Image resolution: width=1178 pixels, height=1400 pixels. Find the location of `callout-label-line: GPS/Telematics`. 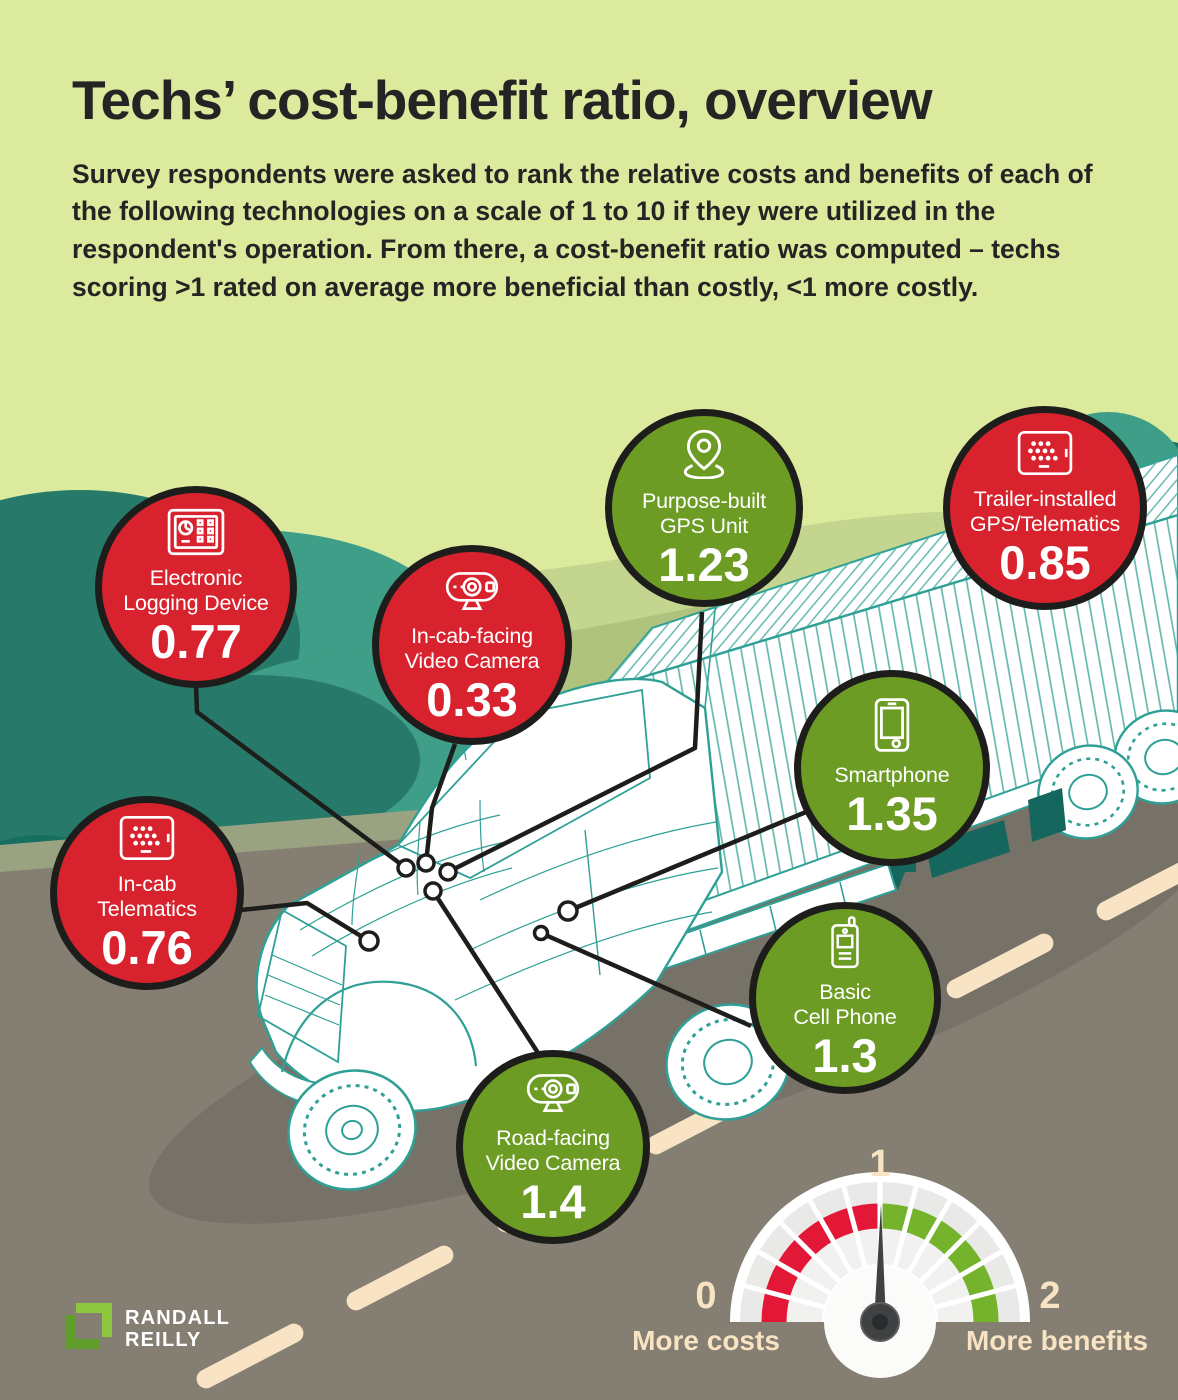

callout-label-line: GPS/Telematics is located at coordinates (1045, 524).